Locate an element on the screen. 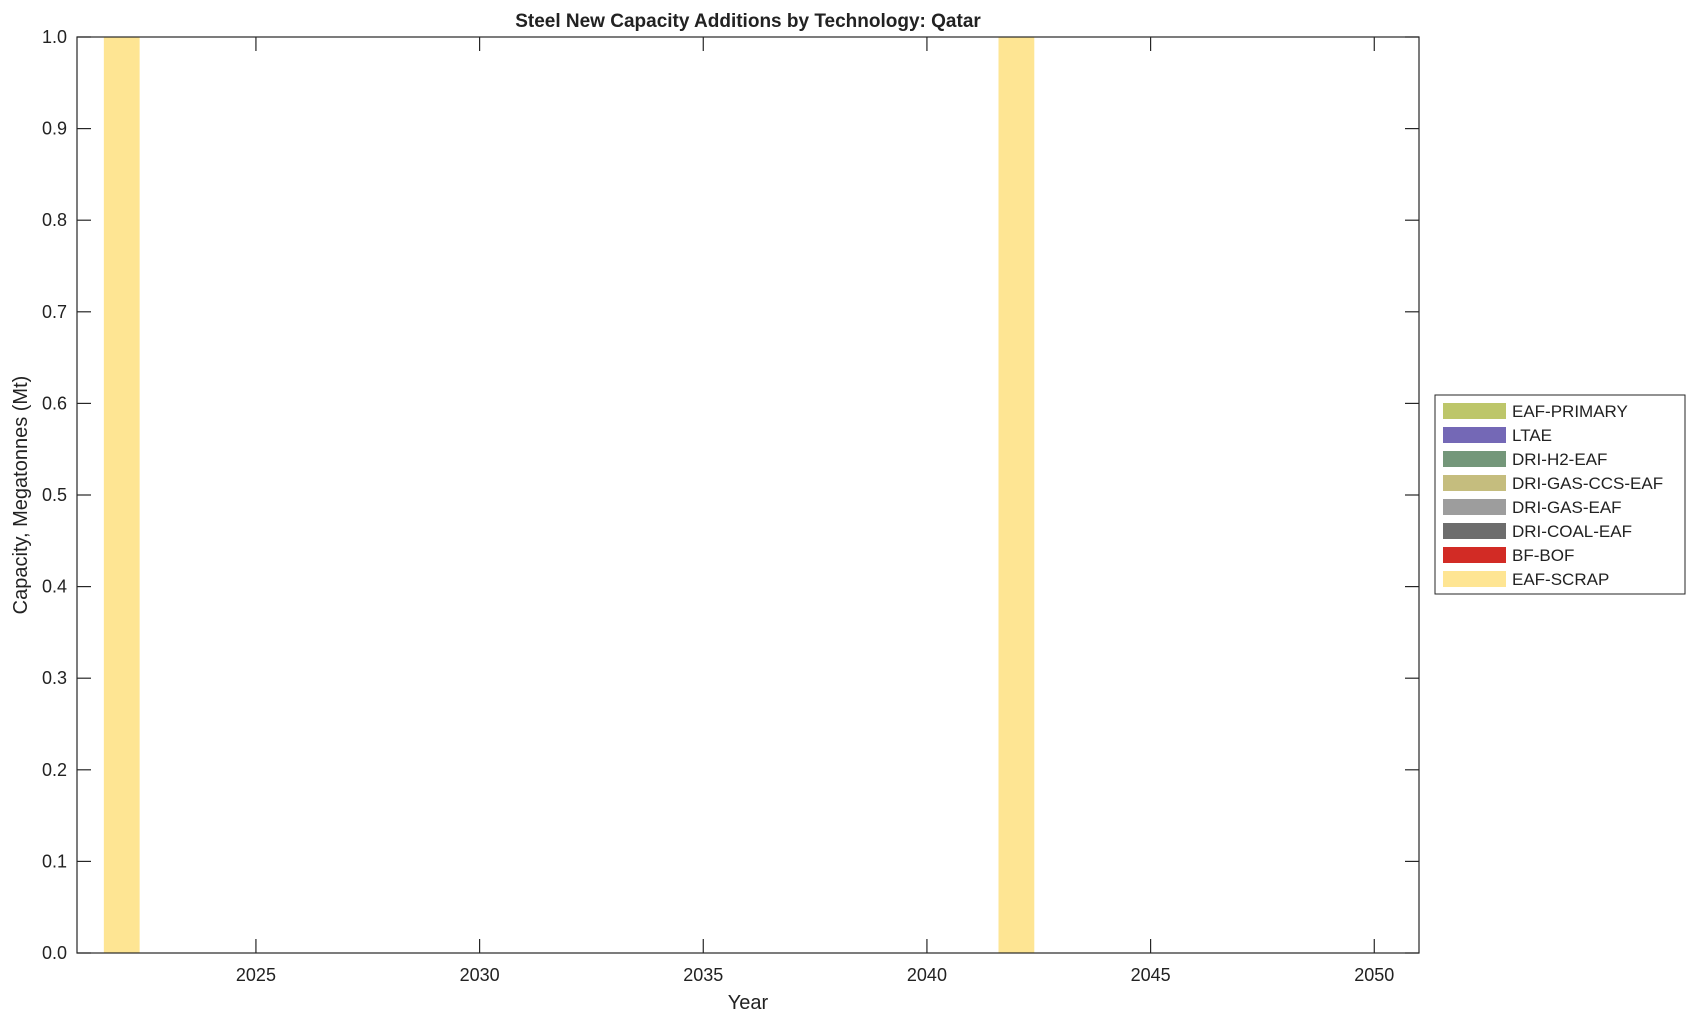 The image size is (1696, 1026). legend-label: DRI-H2-EAF is located at coordinates (1559, 459).